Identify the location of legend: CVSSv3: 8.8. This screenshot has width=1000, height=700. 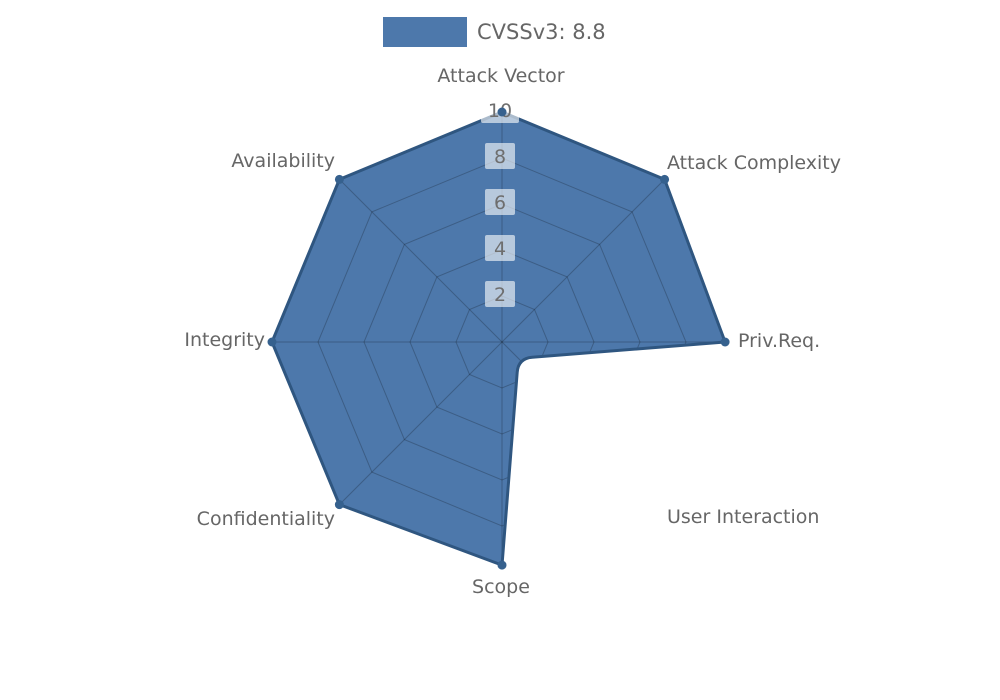
(494, 32).